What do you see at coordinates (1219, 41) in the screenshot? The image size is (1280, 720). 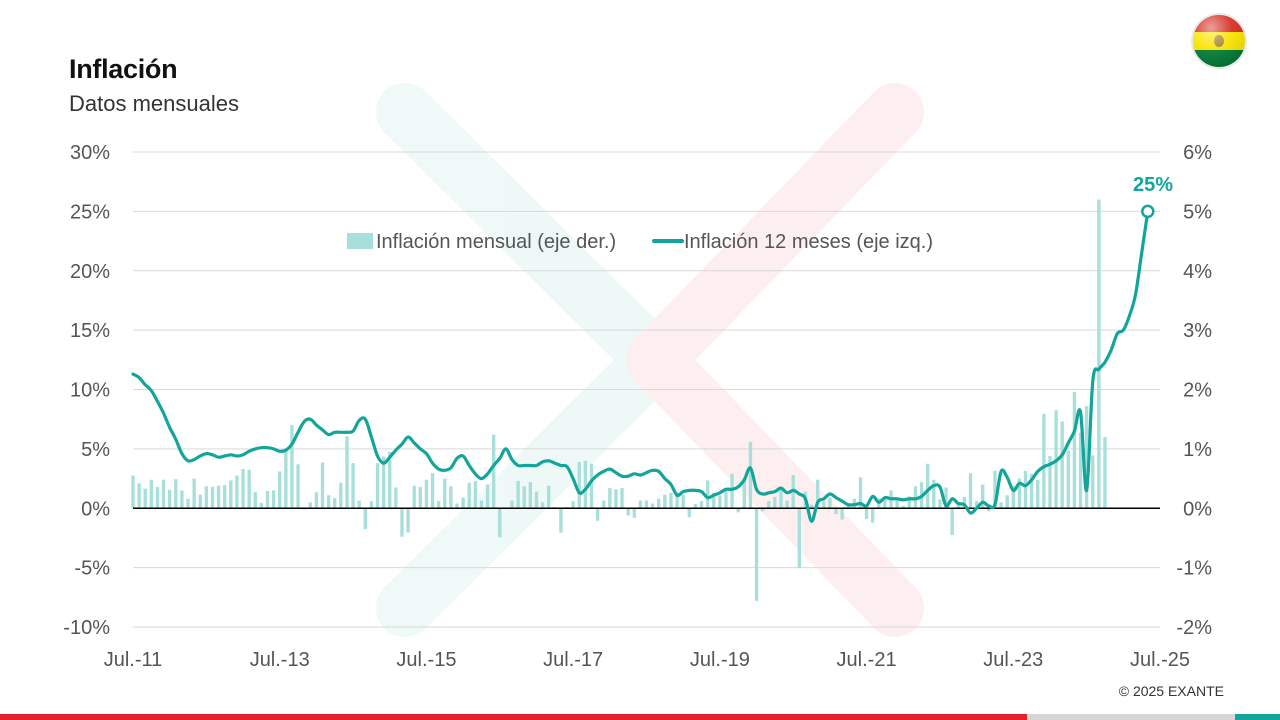 I see `bolivia-flag-icon` at bounding box center [1219, 41].